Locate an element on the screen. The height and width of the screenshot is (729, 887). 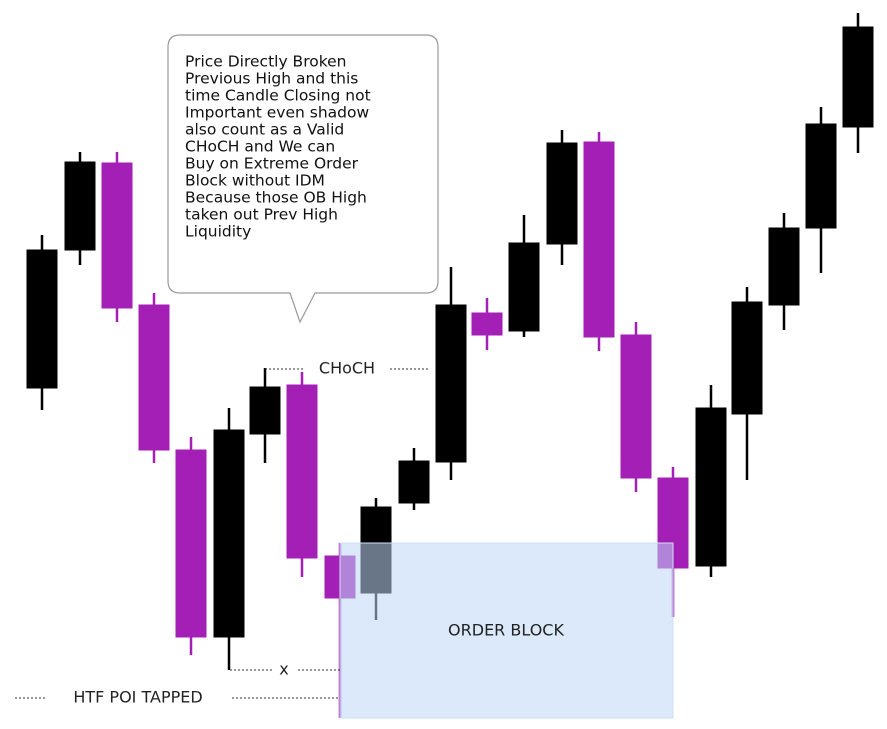
callout-line: Because those OB High is located at coordinates (276, 198).